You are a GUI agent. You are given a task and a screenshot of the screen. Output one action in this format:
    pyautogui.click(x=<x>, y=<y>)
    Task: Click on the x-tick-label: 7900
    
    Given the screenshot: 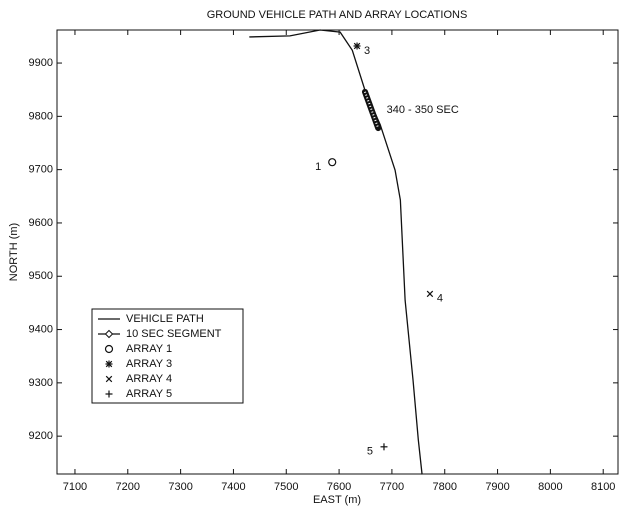 What is the action you would take?
    pyautogui.click(x=497, y=487)
    